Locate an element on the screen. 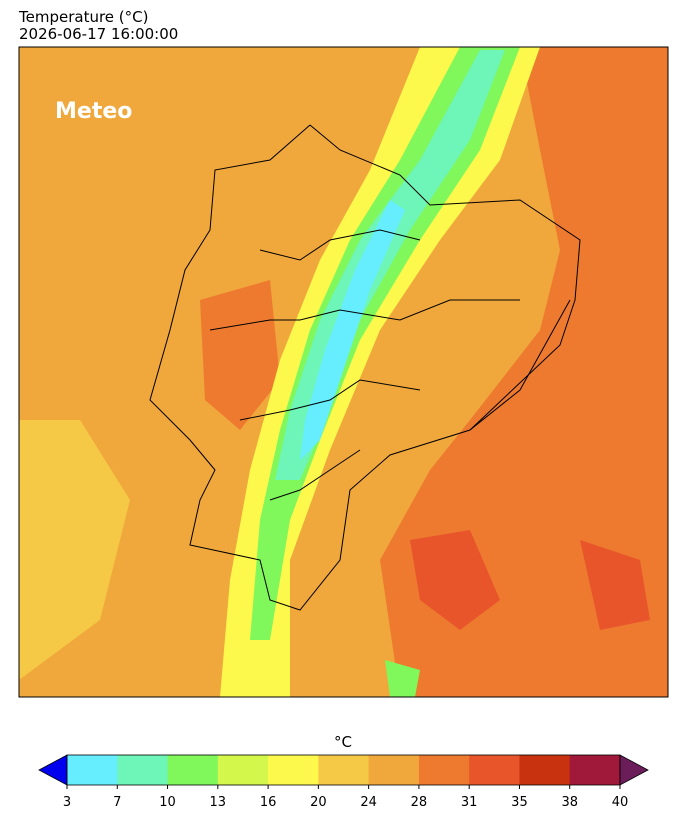 The image size is (678, 823). colorbar-outline is located at coordinates (343, 770).